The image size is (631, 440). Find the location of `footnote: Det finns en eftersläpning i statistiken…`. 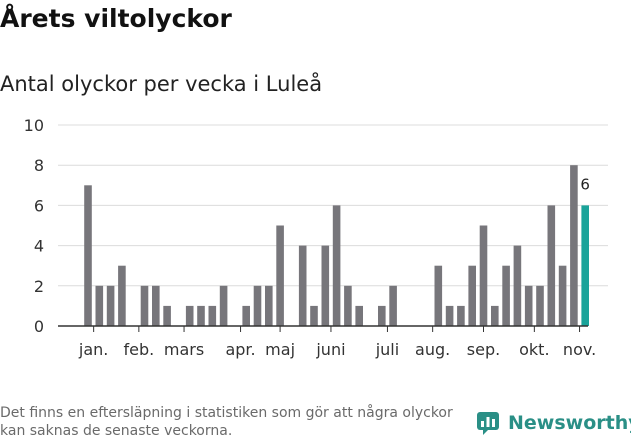

footnote: Det finns en eftersläpning i statistiken… is located at coordinates (226, 422).